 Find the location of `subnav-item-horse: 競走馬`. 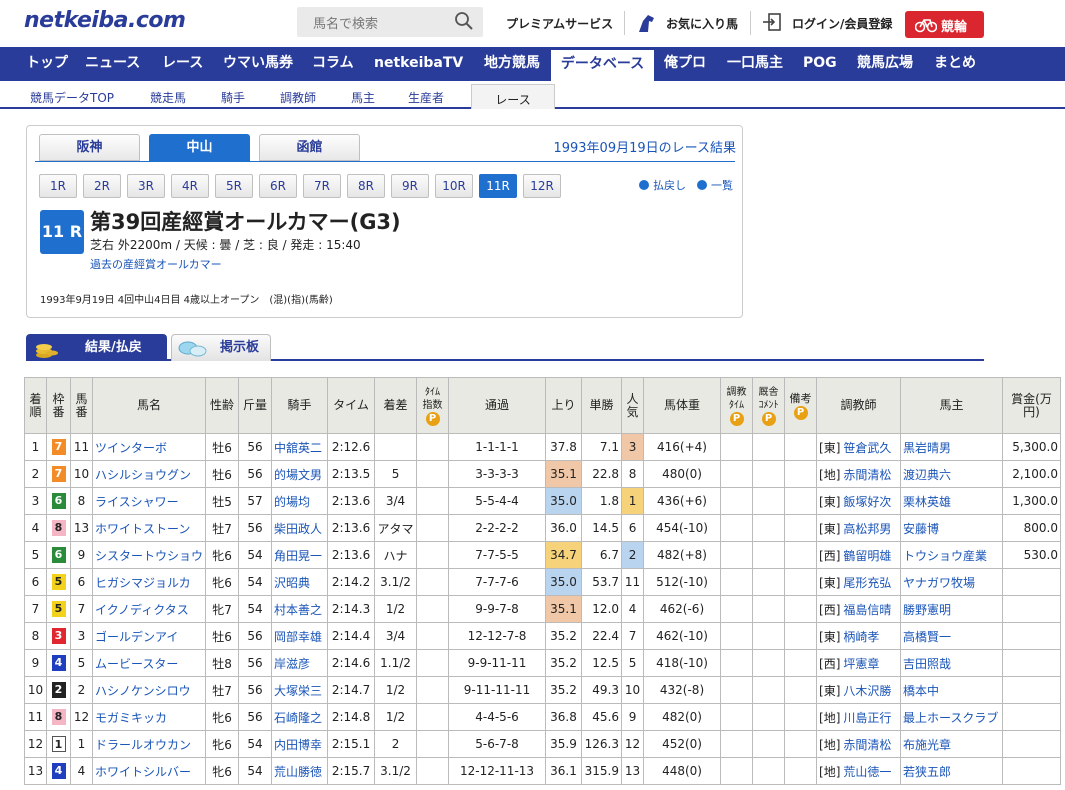

subnav-item-horse: 競走馬 is located at coordinates (168, 98).